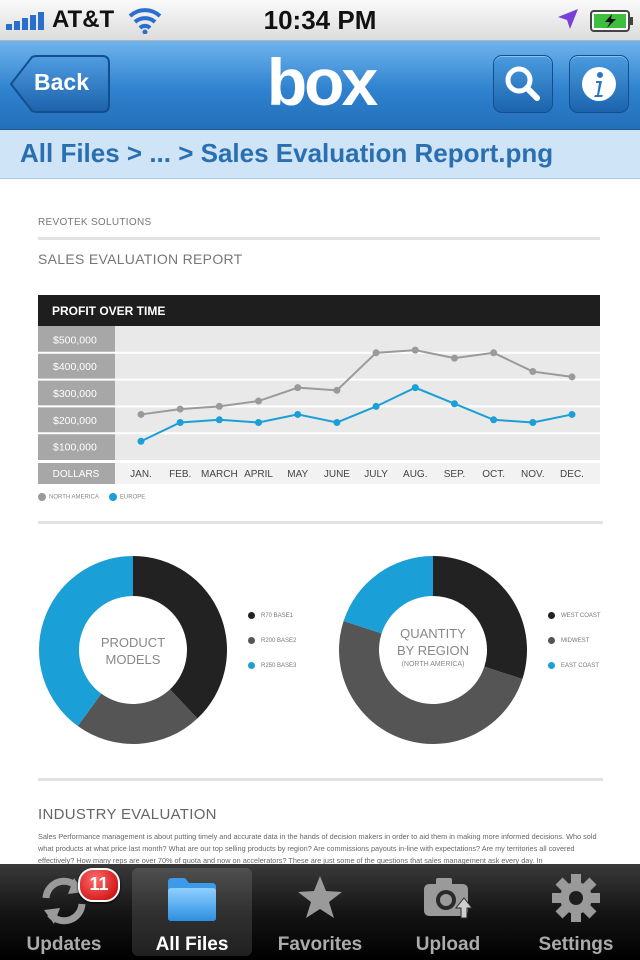  I want to click on tab-bar: 11 Updates All Files Favorites Upload, so click(320, 912).